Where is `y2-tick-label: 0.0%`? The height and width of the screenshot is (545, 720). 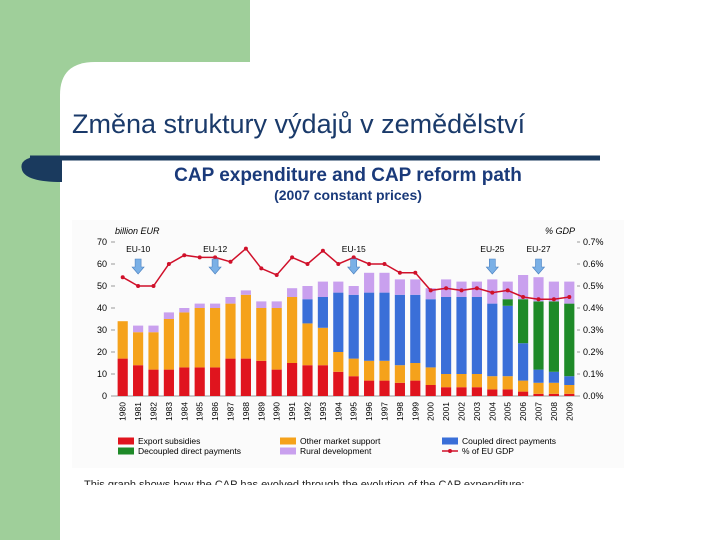 y2-tick-label: 0.0% is located at coordinates (593, 396).